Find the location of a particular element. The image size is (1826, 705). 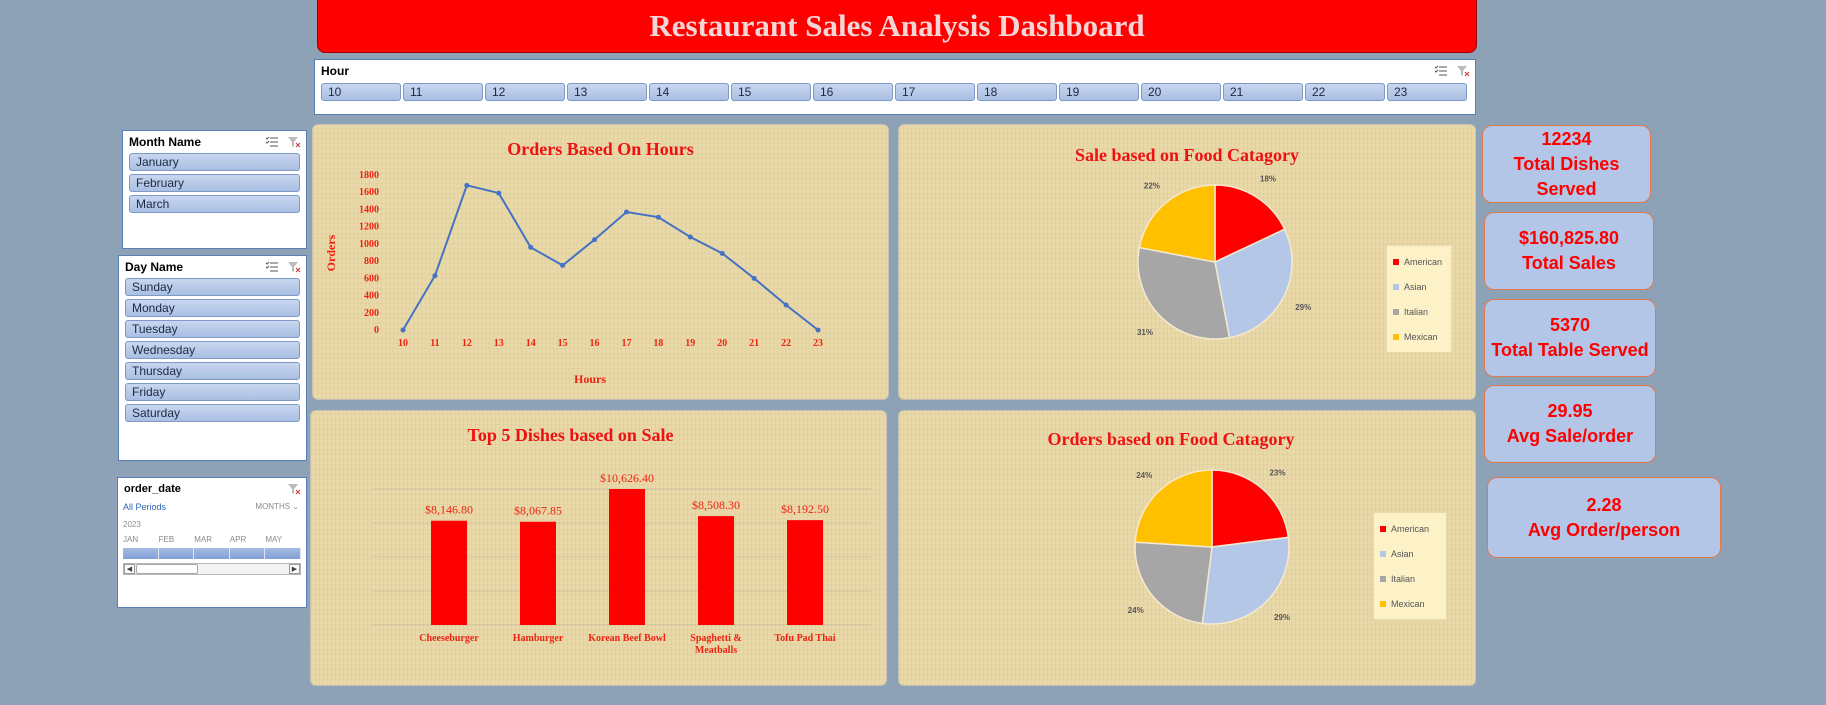

hour-item-12: 12 is located at coordinates (525, 92).